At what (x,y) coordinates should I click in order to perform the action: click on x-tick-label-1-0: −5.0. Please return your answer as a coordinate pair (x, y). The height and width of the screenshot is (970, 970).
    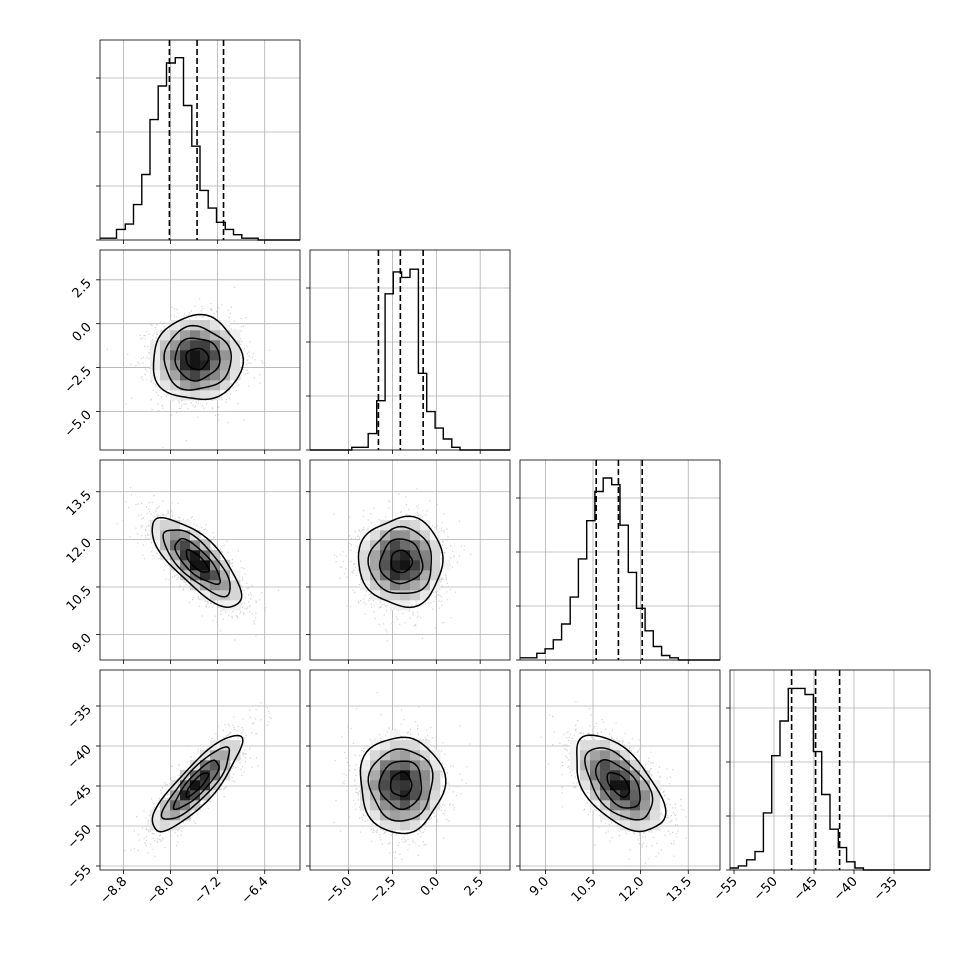
    Looking at the image, I should click on (338, 890).